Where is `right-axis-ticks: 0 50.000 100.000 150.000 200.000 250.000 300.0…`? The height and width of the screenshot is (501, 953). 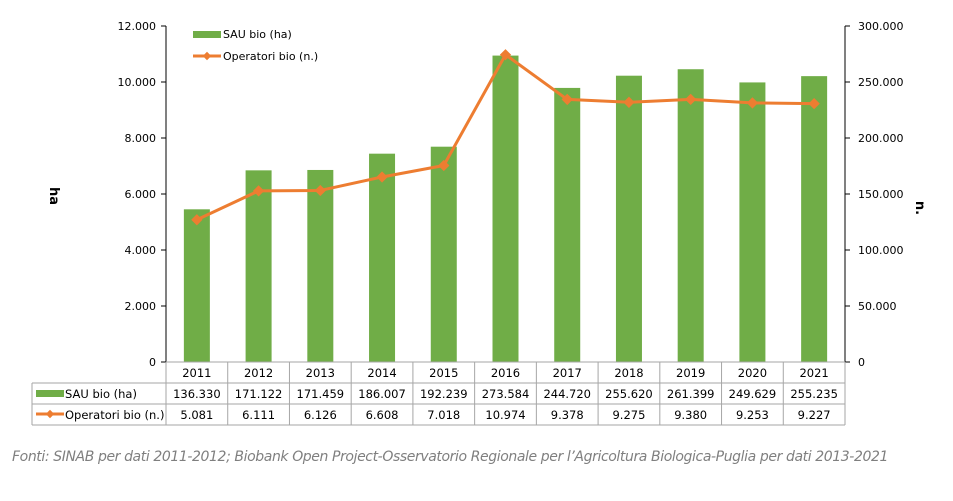
right-axis-ticks: 0 50.000 100.000 150.000 200.000 250.000 300.0… is located at coordinates (874, 194).